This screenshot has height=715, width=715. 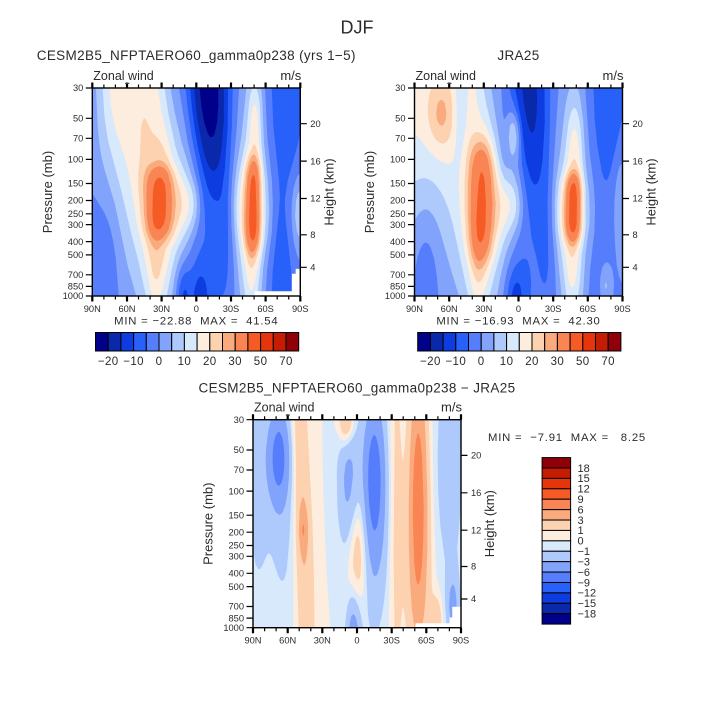 I want to click on svg-text: −12, so click(x=587, y=594).